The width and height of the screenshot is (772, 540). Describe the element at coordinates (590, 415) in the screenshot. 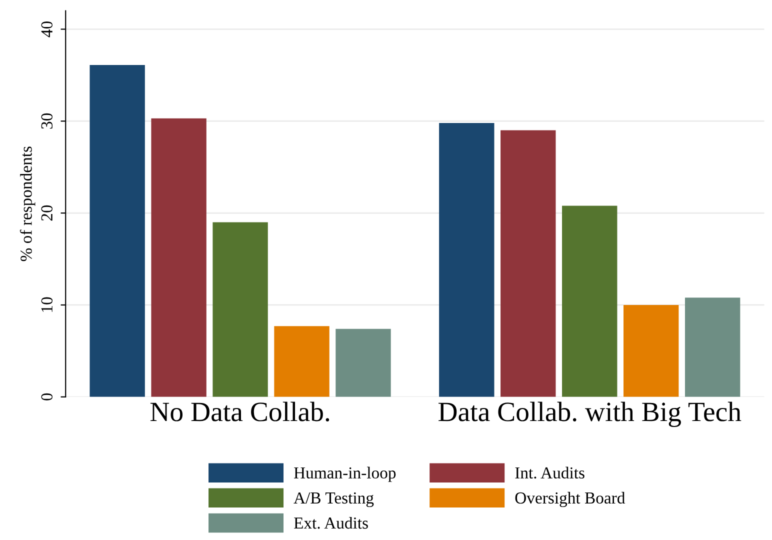

I see `x-tick-label: Data Collab. with Big Tech` at that location.